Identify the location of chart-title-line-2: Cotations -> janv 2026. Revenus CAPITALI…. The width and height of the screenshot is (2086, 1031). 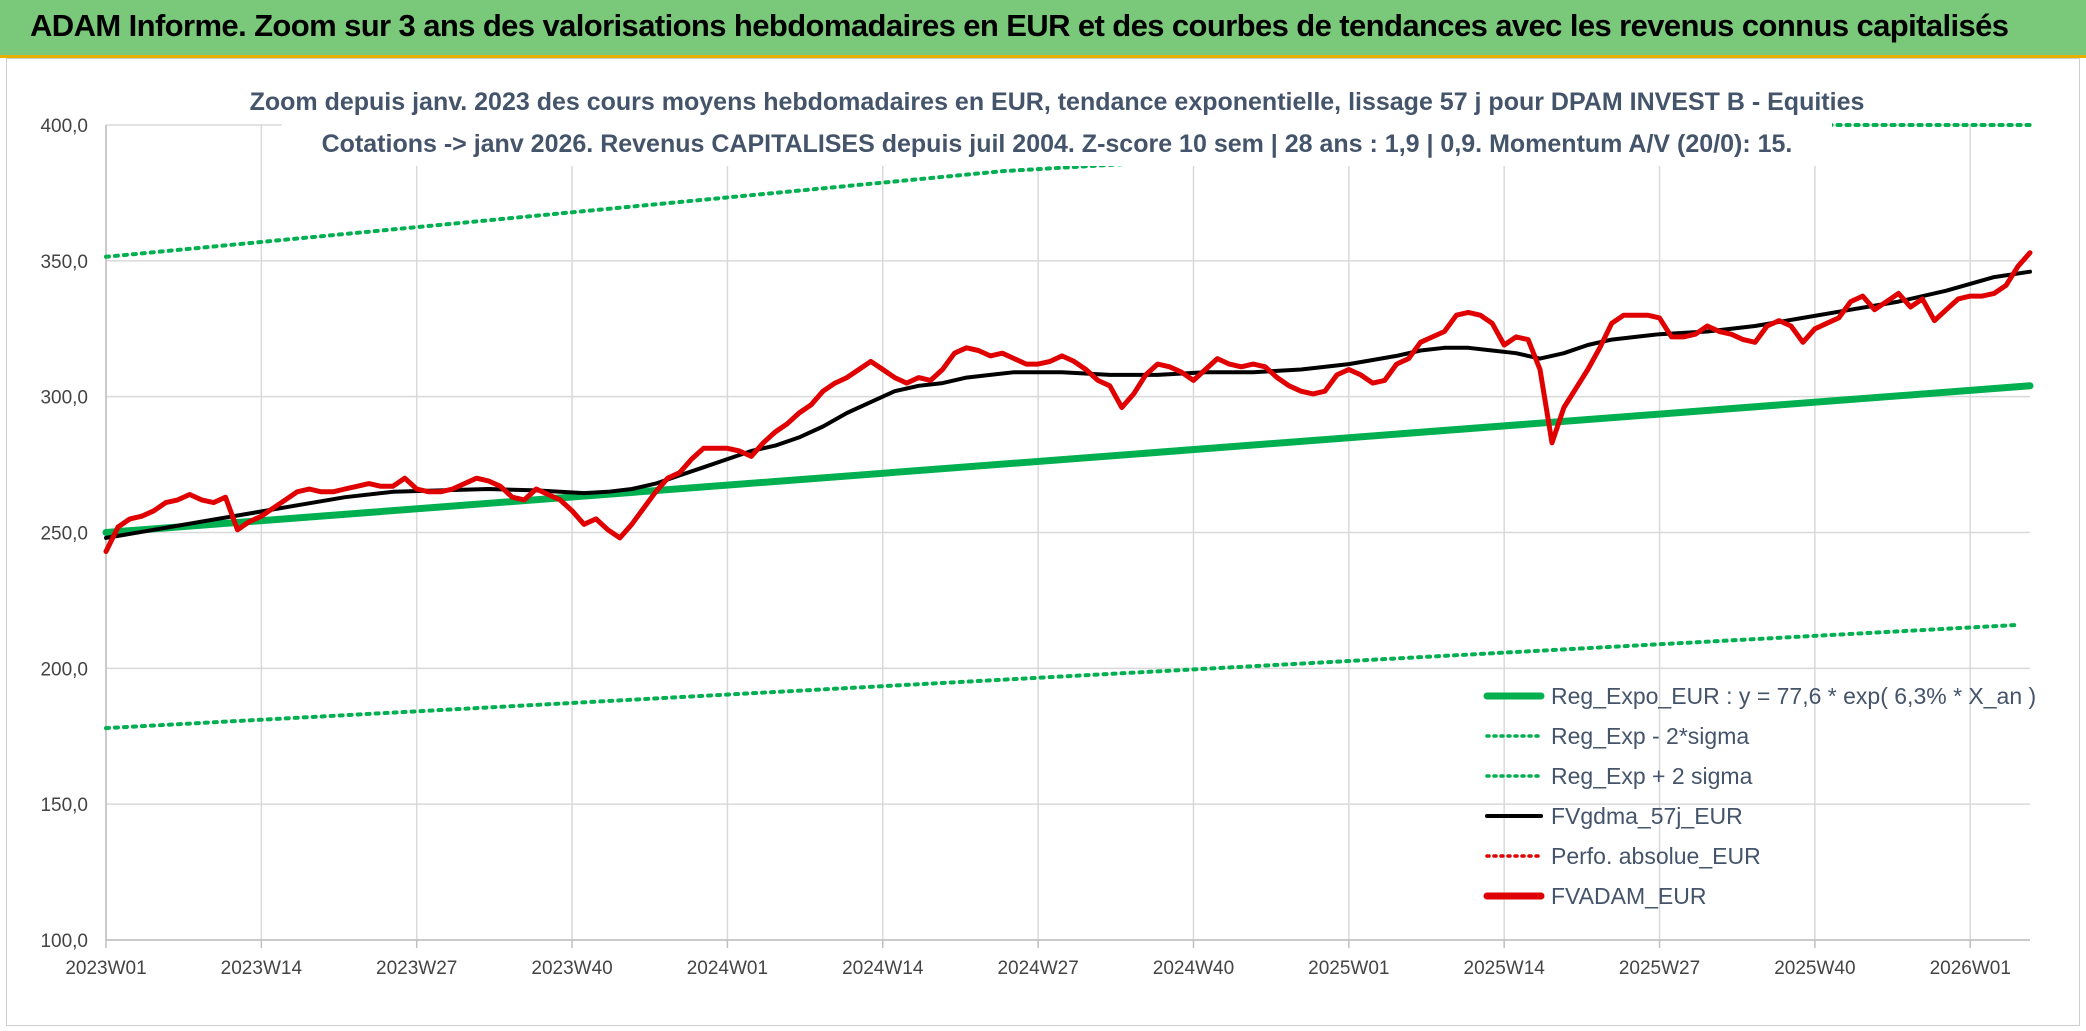
(1057, 144).